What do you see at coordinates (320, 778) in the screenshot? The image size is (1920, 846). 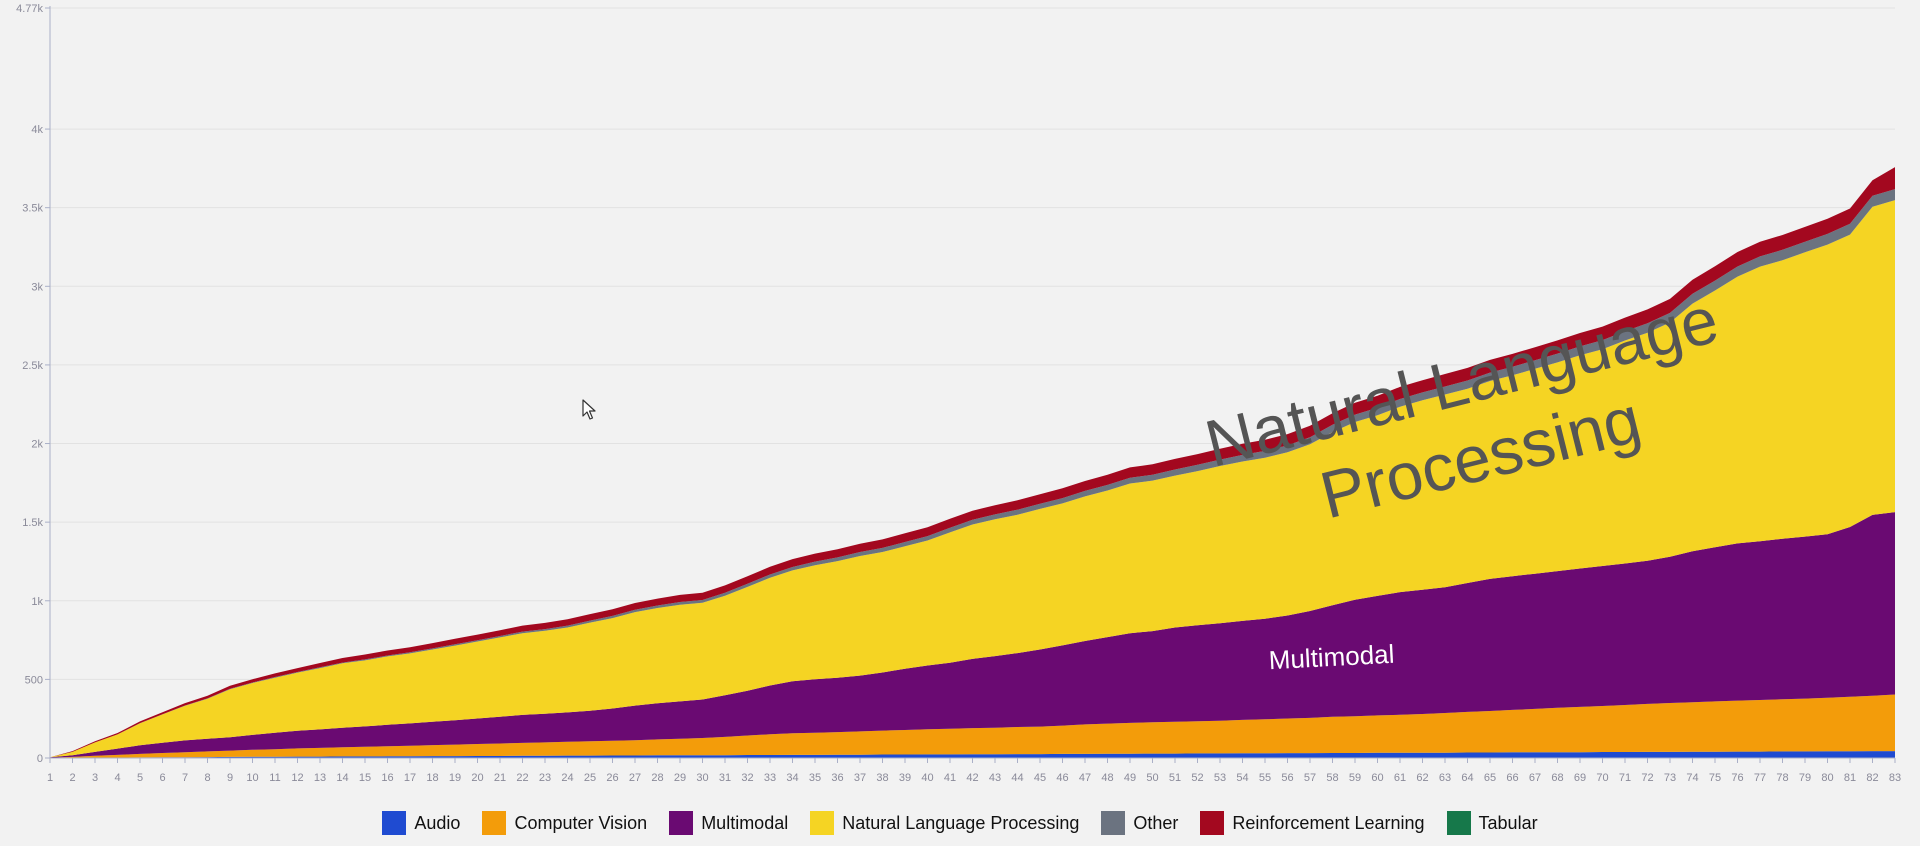 I see `x-tick-label: 13` at bounding box center [320, 778].